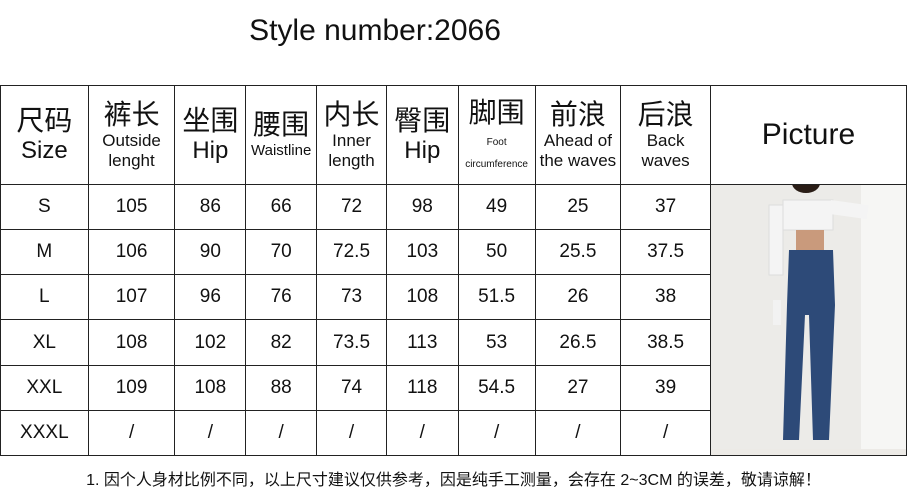 The image size is (907, 503). I want to click on header-cell: 腰围 Waistline, so click(281, 135).